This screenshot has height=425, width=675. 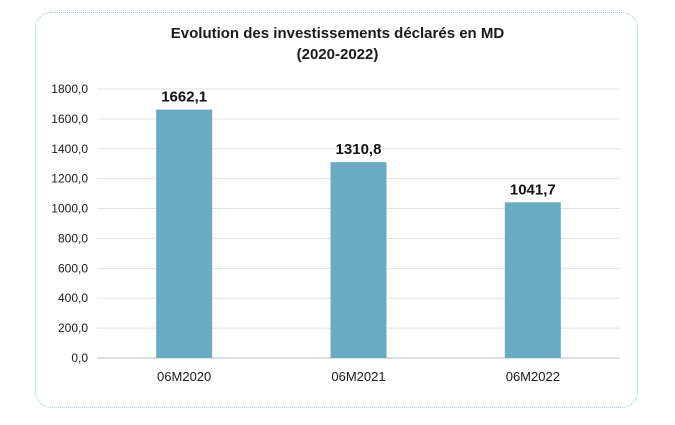 What do you see at coordinates (73, 328) in the screenshot?
I see `y-tick-label: 200,0` at bounding box center [73, 328].